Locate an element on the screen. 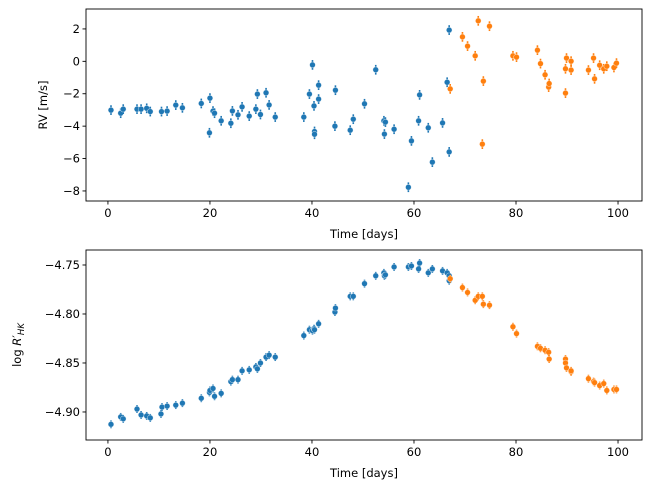  x-tick-label: 20 is located at coordinates (210, 213).